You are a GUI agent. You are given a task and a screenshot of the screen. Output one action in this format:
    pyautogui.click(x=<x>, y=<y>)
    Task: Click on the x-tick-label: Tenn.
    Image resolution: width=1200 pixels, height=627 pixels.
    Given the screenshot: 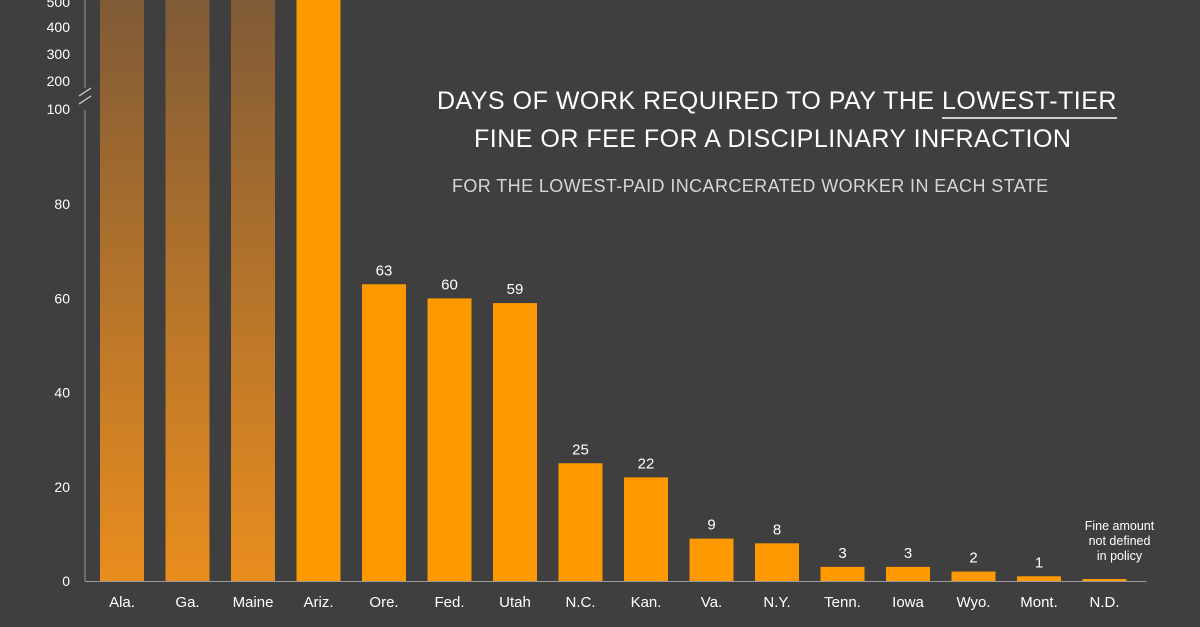 What is the action you would take?
    pyautogui.click(x=842, y=602)
    